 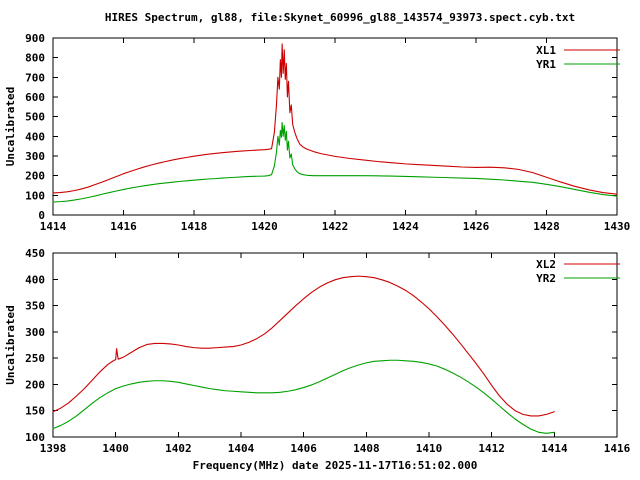 What do you see at coordinates (491, 448) in the screenshot?
I see `x-tick-label: 1412` at bounding box center [491, 448].